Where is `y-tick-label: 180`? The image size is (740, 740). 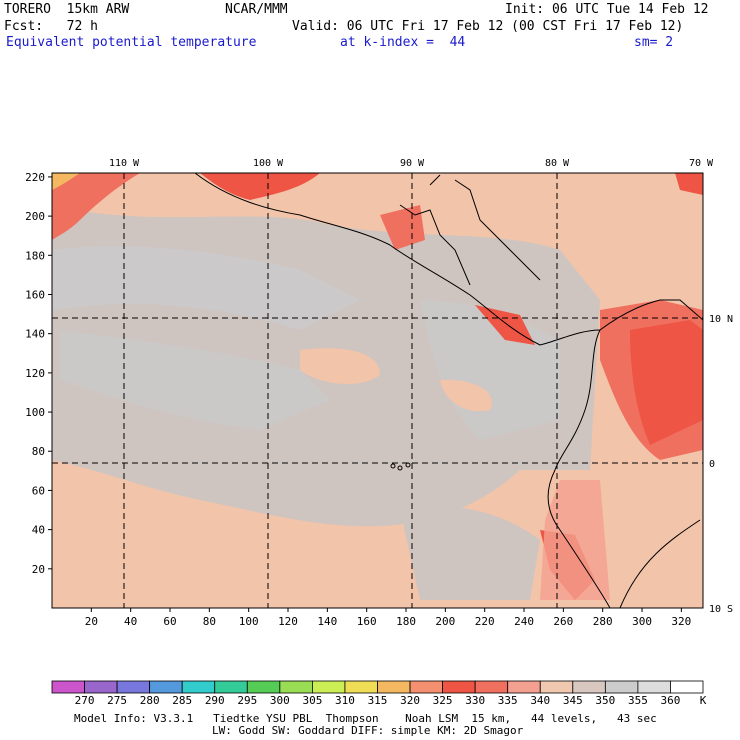
y-tick-label: 180 is located at coordinates (35, 255).